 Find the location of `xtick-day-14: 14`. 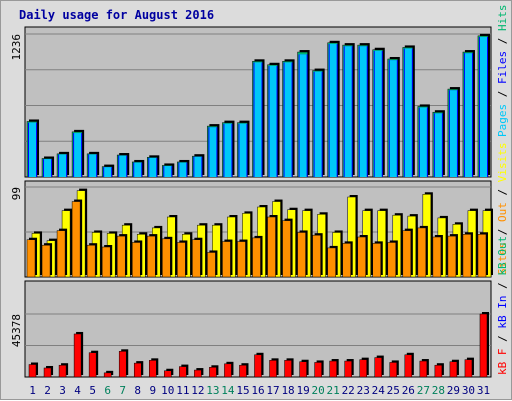

xtick-day-14: 14 is located at coordinates (228, 390).